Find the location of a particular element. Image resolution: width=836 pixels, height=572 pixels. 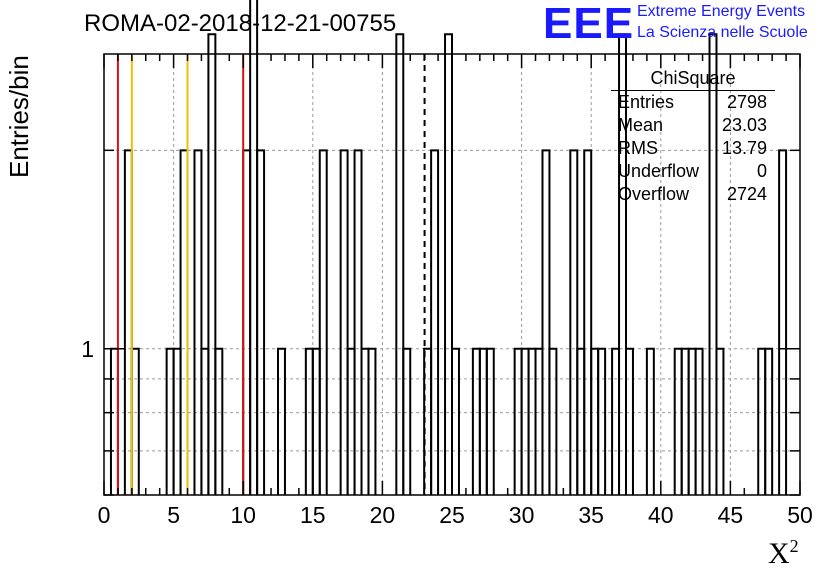

logo-tagline-2: La Scienza nelle Scuole is located at coordinates (722, 32).